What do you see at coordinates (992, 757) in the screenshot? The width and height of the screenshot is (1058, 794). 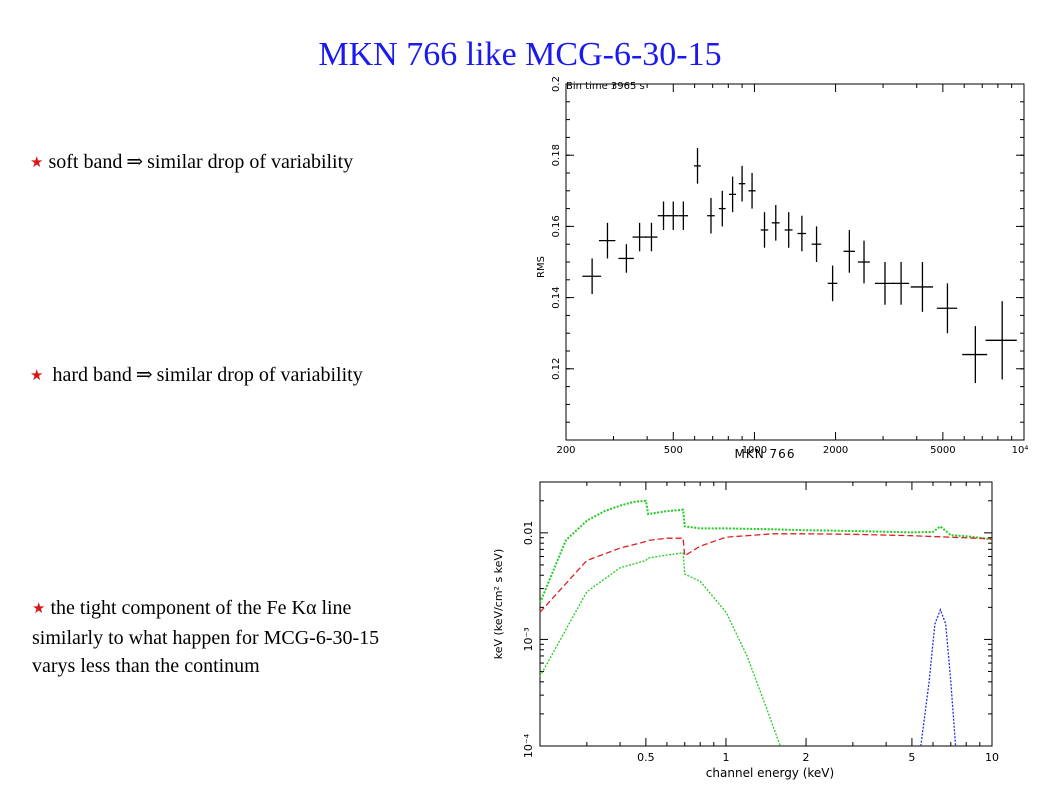 I see `spectrum-x-tick-label: 10` at bounding box center [992, 757].